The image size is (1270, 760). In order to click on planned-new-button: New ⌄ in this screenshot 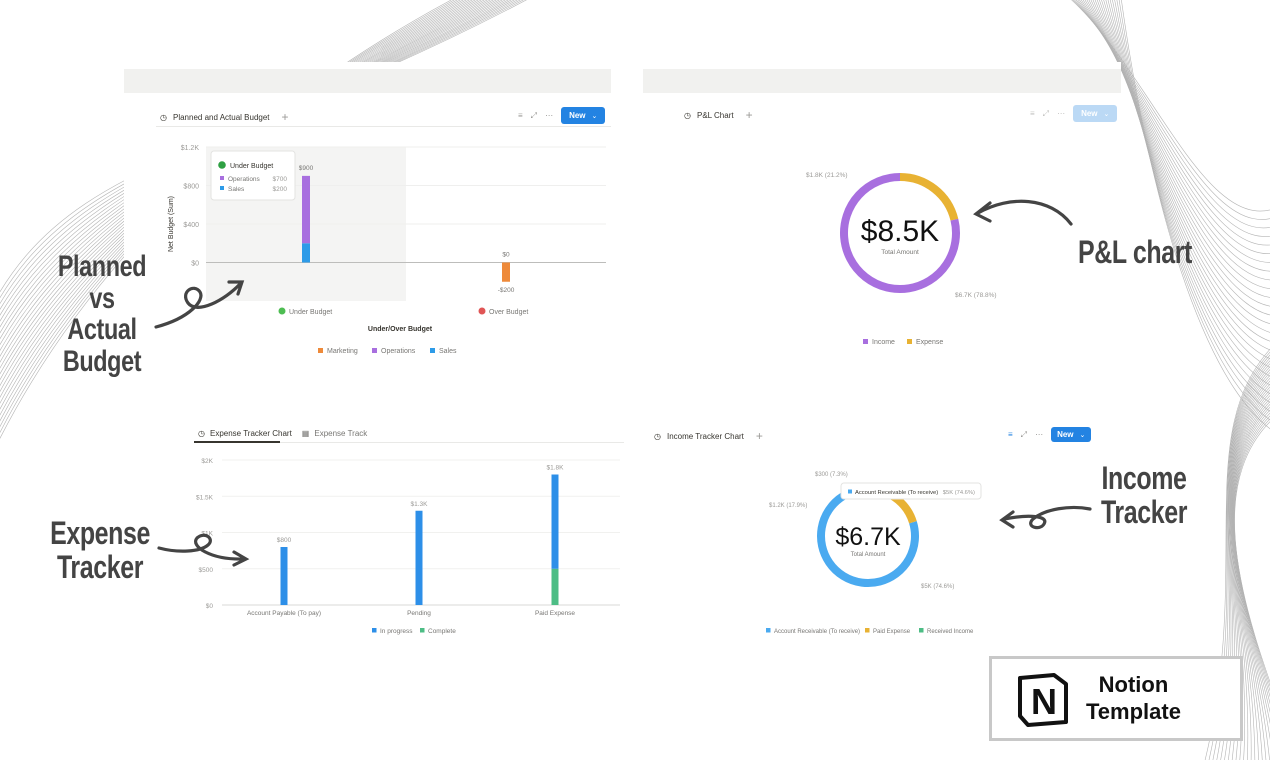, I will do `click(583, 115)`.